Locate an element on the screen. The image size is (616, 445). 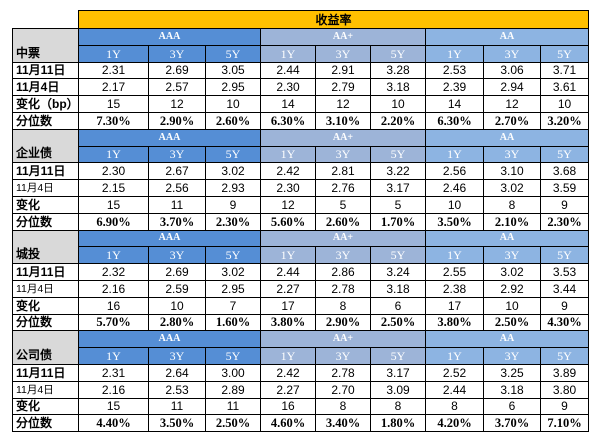
change-bp-value: 15 is located at coordinates (113, 204).